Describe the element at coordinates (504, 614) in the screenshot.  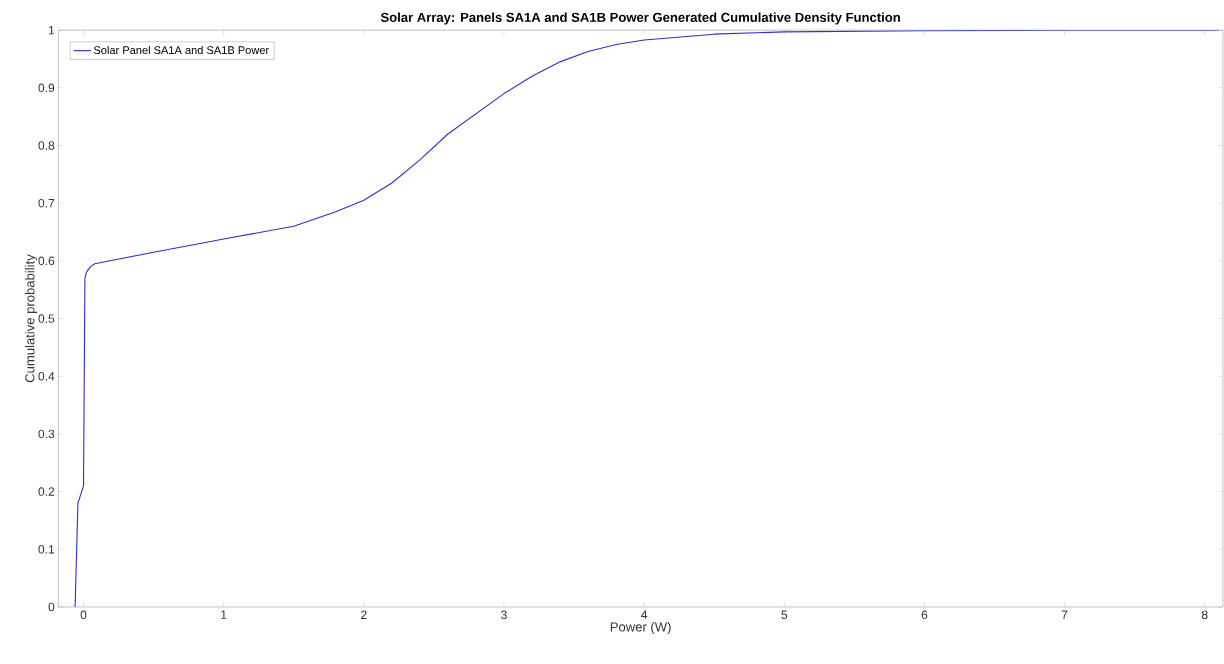
I see `x-tick-label: 3` at that location.